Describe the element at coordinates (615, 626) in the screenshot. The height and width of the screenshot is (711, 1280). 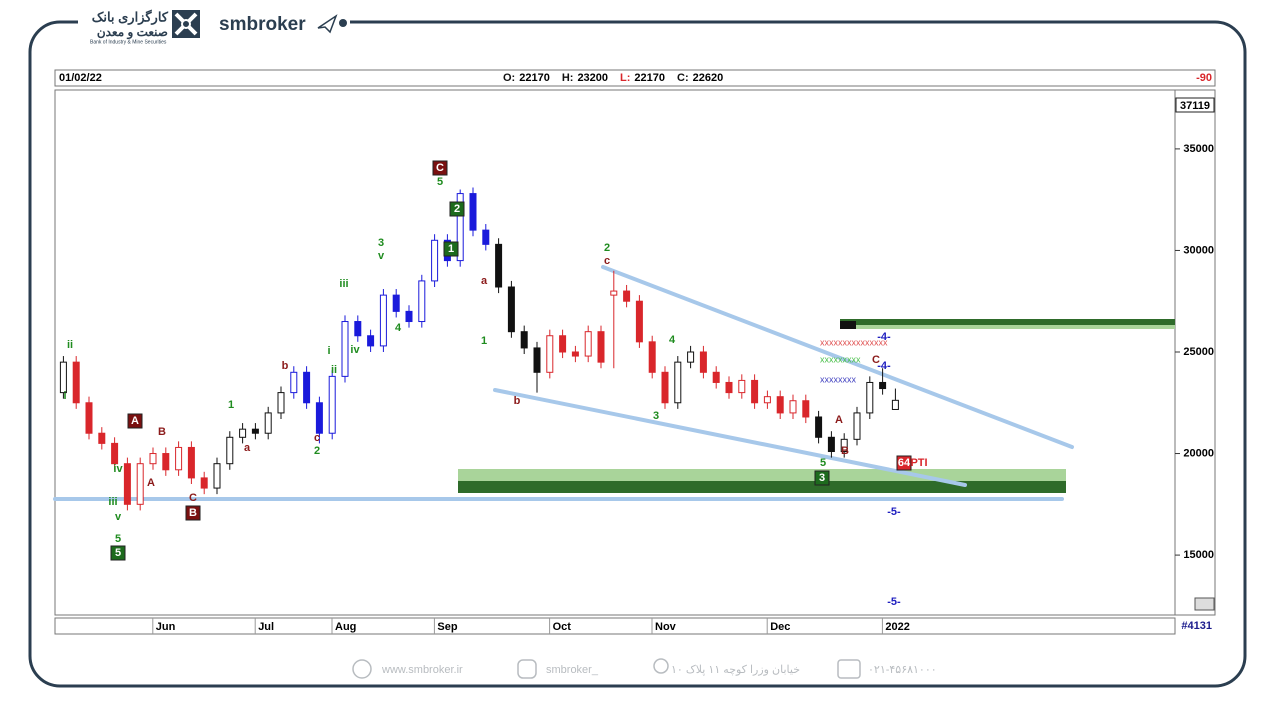
I see `x-axis-area` at that location.